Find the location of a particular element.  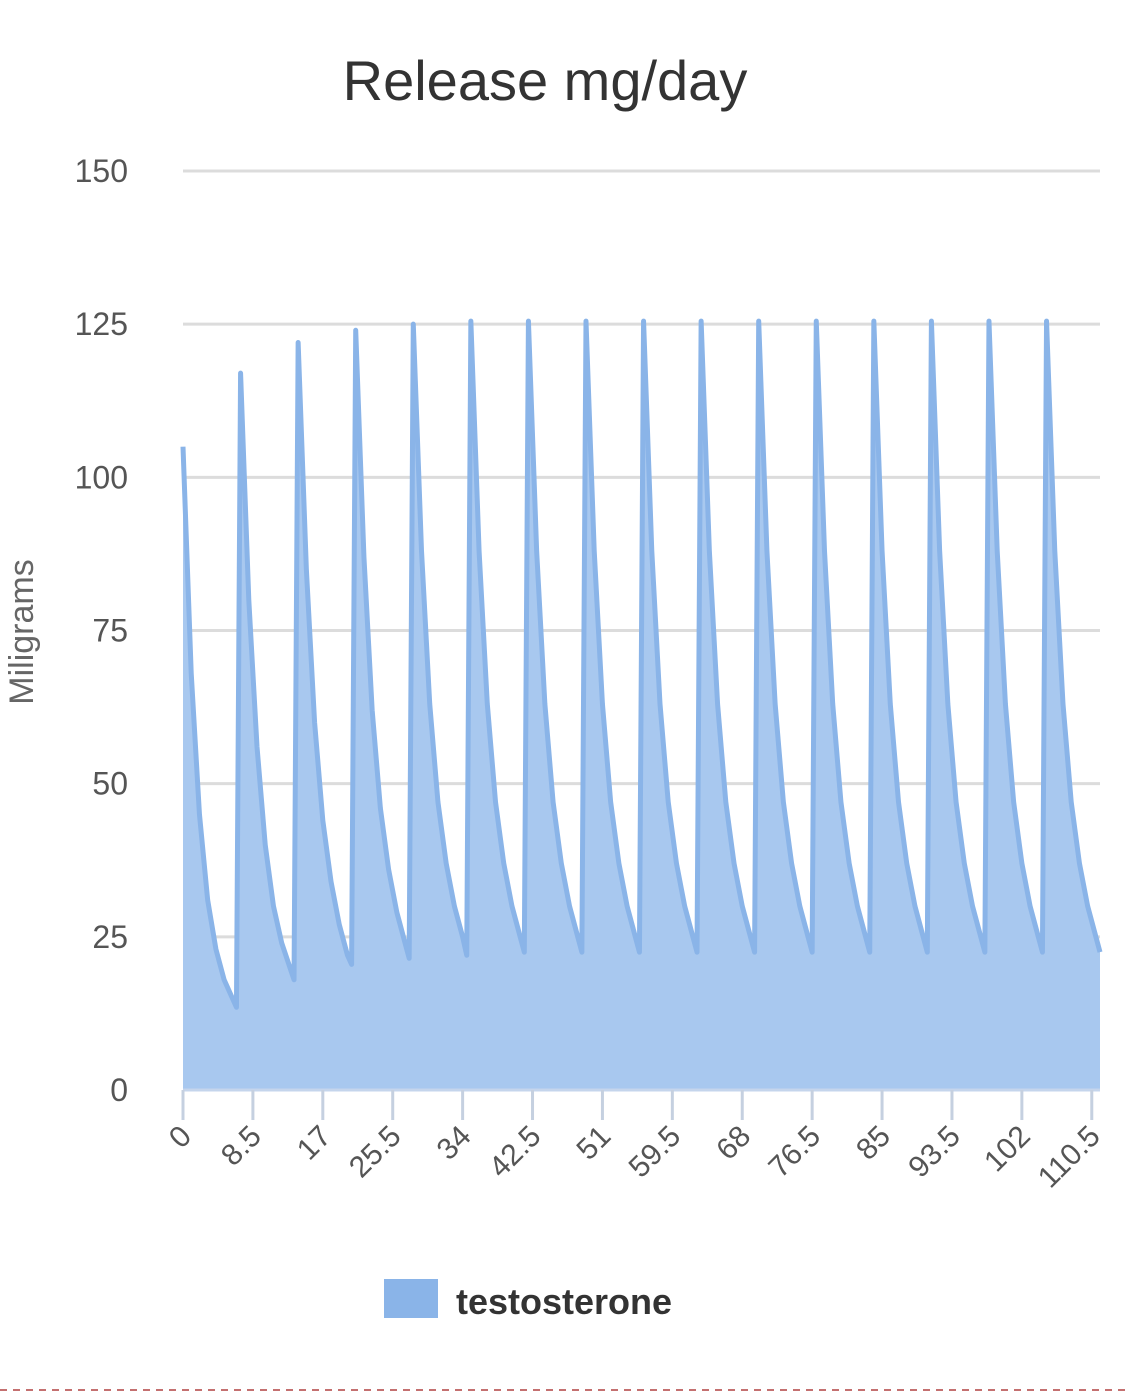

y-tick-label: 0 is located at coordinates (119, 1090).